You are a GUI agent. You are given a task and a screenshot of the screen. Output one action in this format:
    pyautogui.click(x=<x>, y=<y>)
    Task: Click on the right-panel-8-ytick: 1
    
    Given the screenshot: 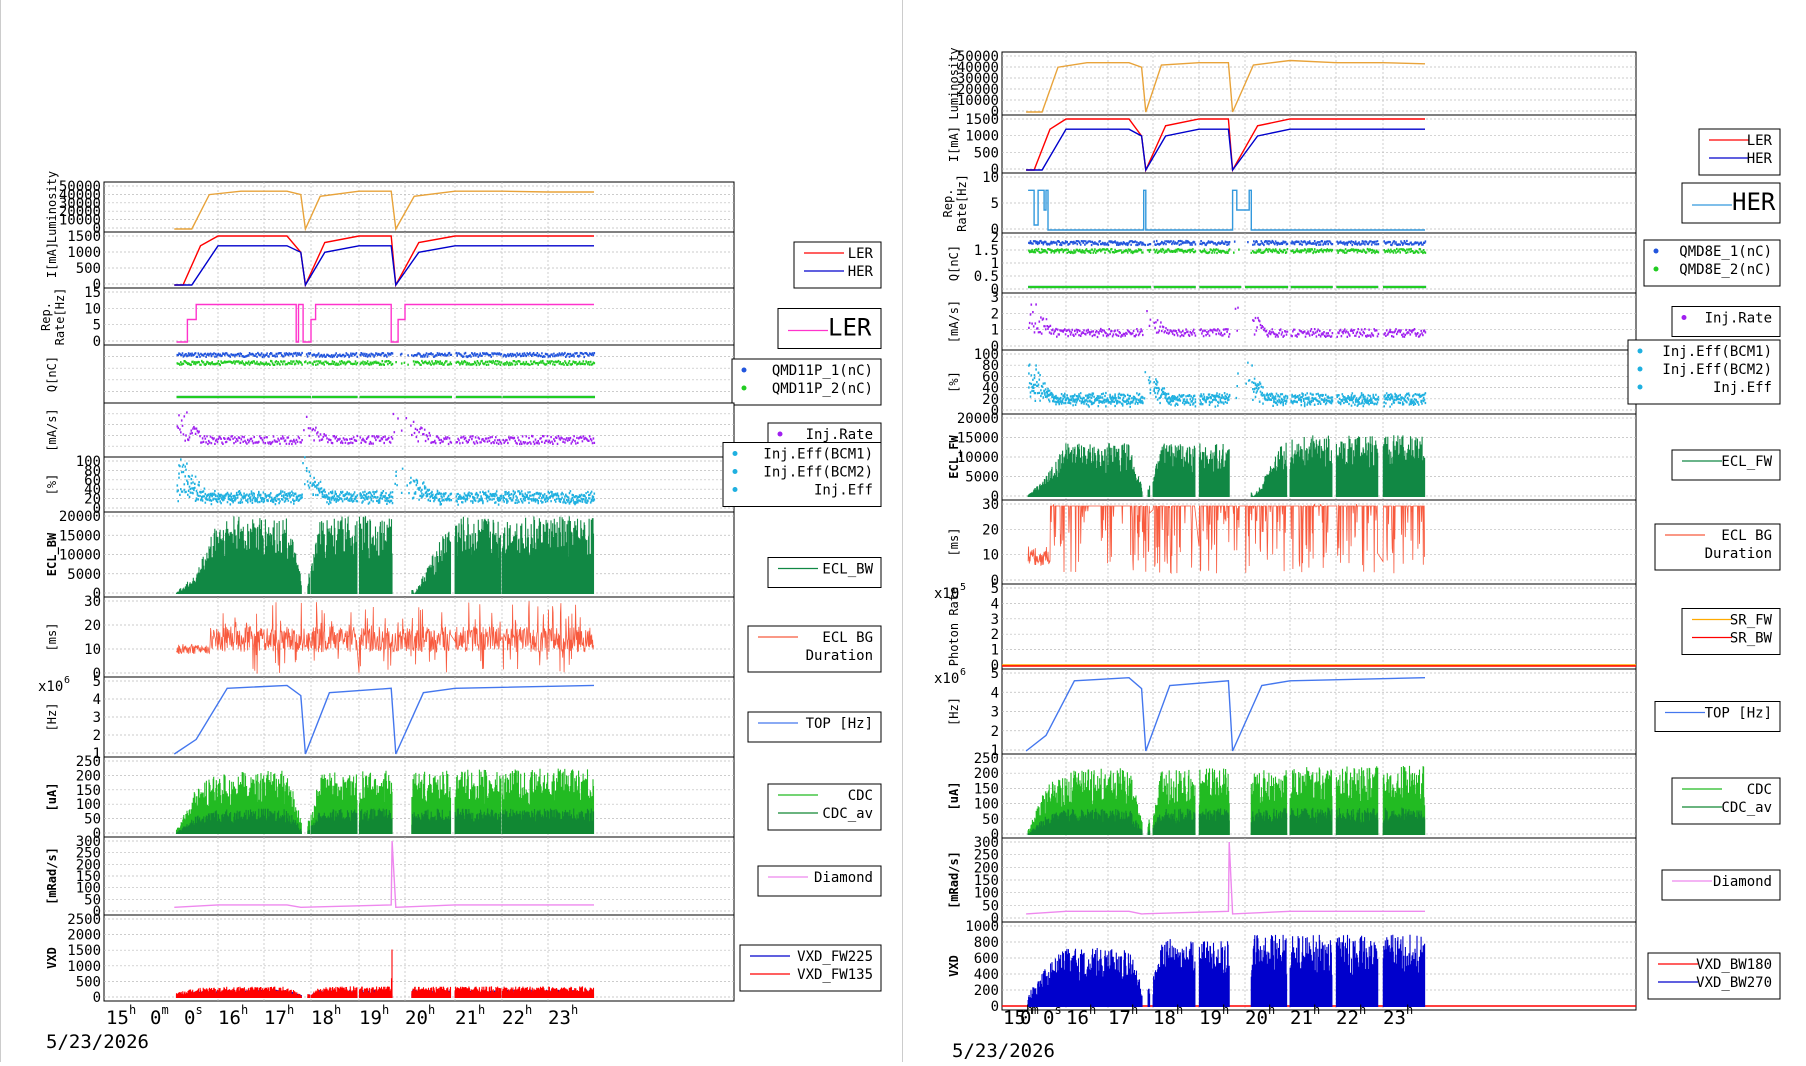 What is the action you would take?
    pyautogui.click(x=995, y=651)
    